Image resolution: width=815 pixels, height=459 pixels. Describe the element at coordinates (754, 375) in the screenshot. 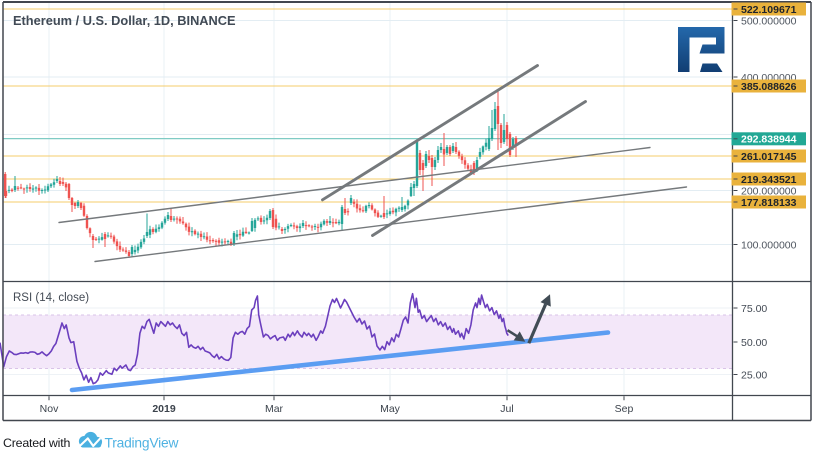

I see `svg-text: 25.00` at that location.